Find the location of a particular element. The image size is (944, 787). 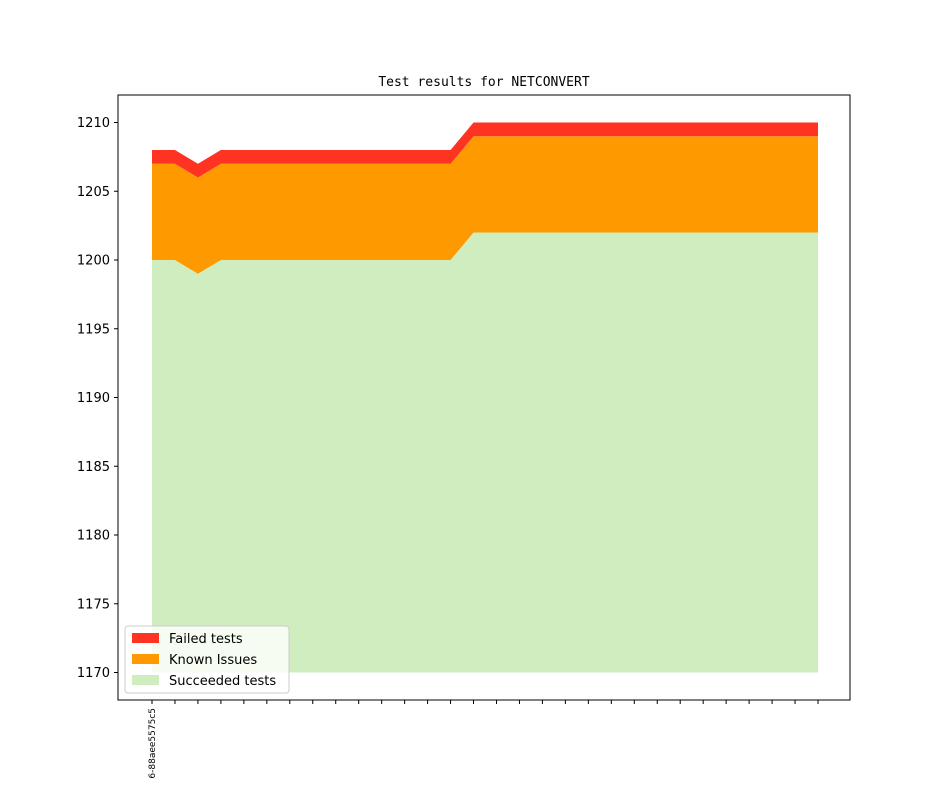

legend: Failed tests Known Issues Succeeded tests is located at coordinates (207, 659).